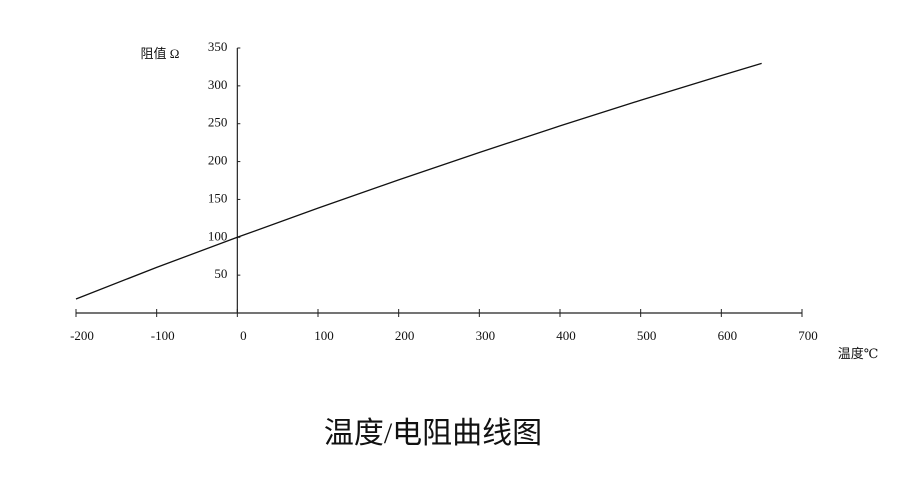 This screenshot has width=917, height=478. I want to click on x-axis-label: 温度℃, so click(858, 353).